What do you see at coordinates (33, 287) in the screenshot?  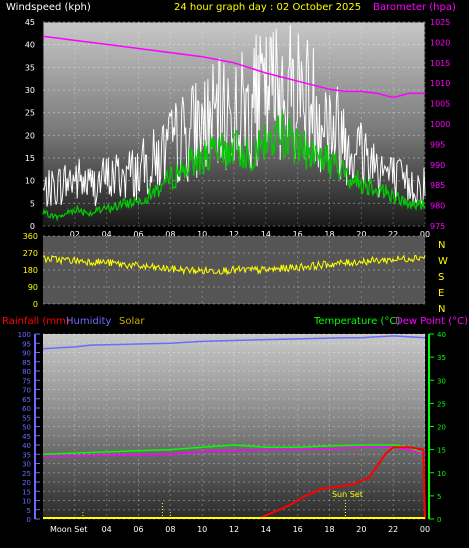 I see `direction-tick-label: 90` at bounding box center [33, 287].